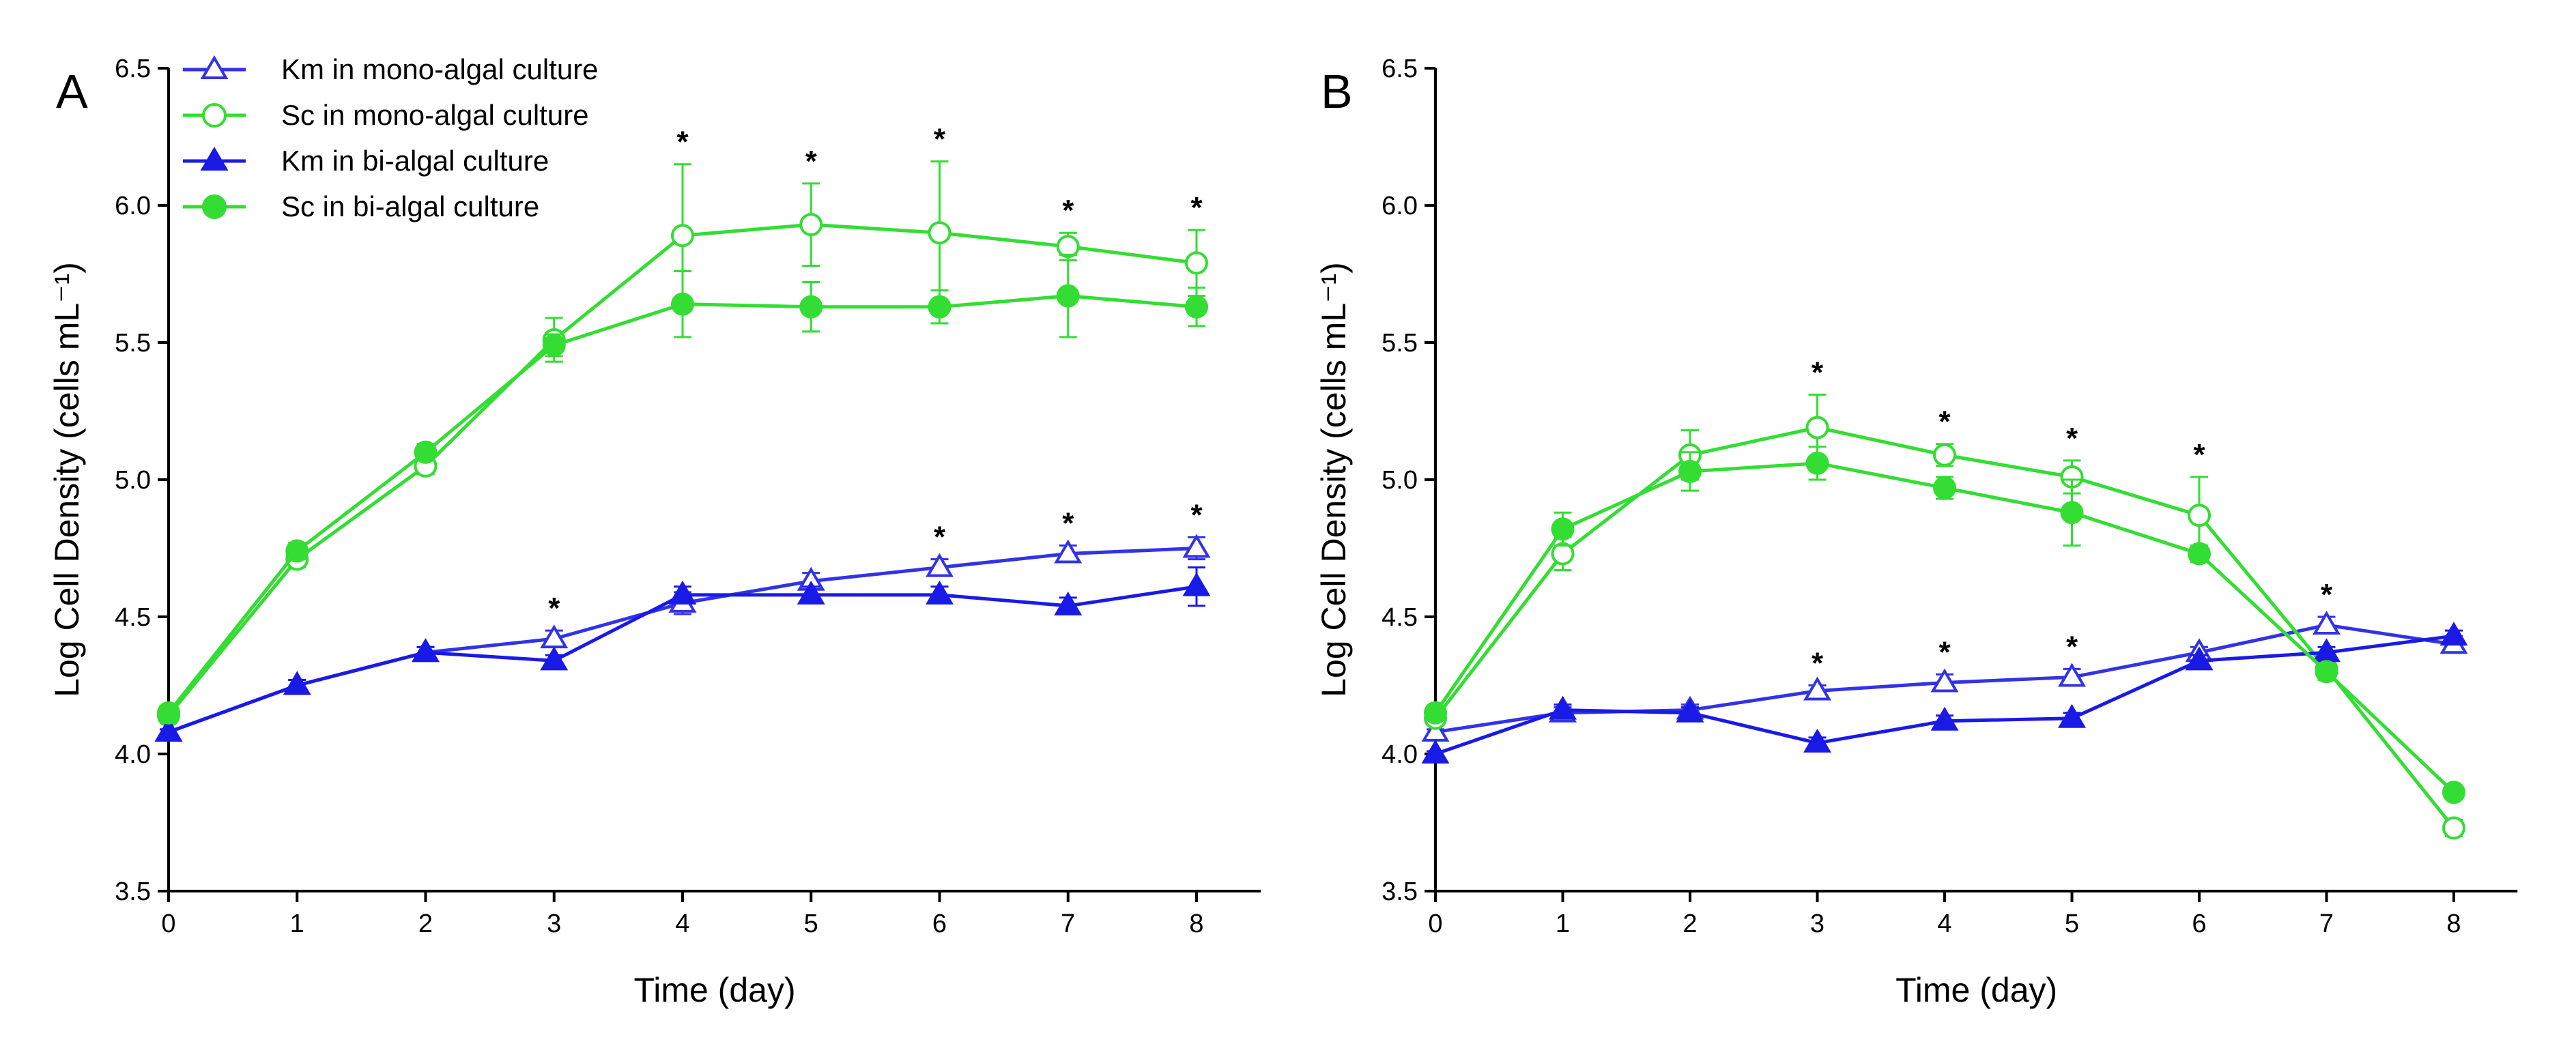  I want to click on legend-label-sc-bi: Sc in bi-algal culture, so click(410, 206).